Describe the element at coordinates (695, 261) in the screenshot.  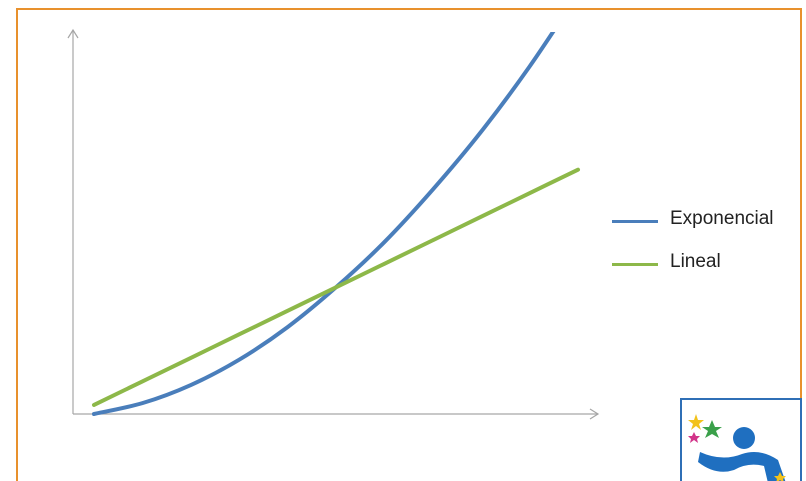
I see `legend-label-lineal: Lineal` at that location.